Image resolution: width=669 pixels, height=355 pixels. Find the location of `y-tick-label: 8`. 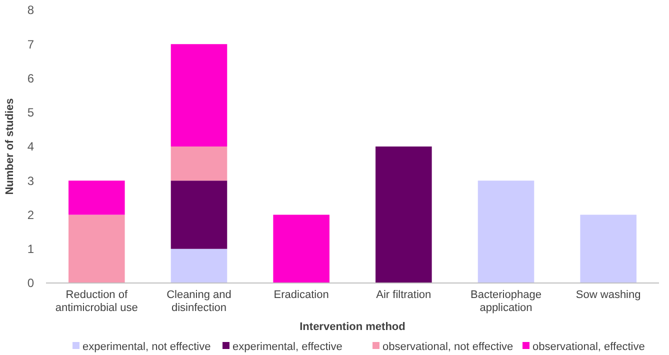

y-tick-label: 8 is located at coordinates (30, 10).